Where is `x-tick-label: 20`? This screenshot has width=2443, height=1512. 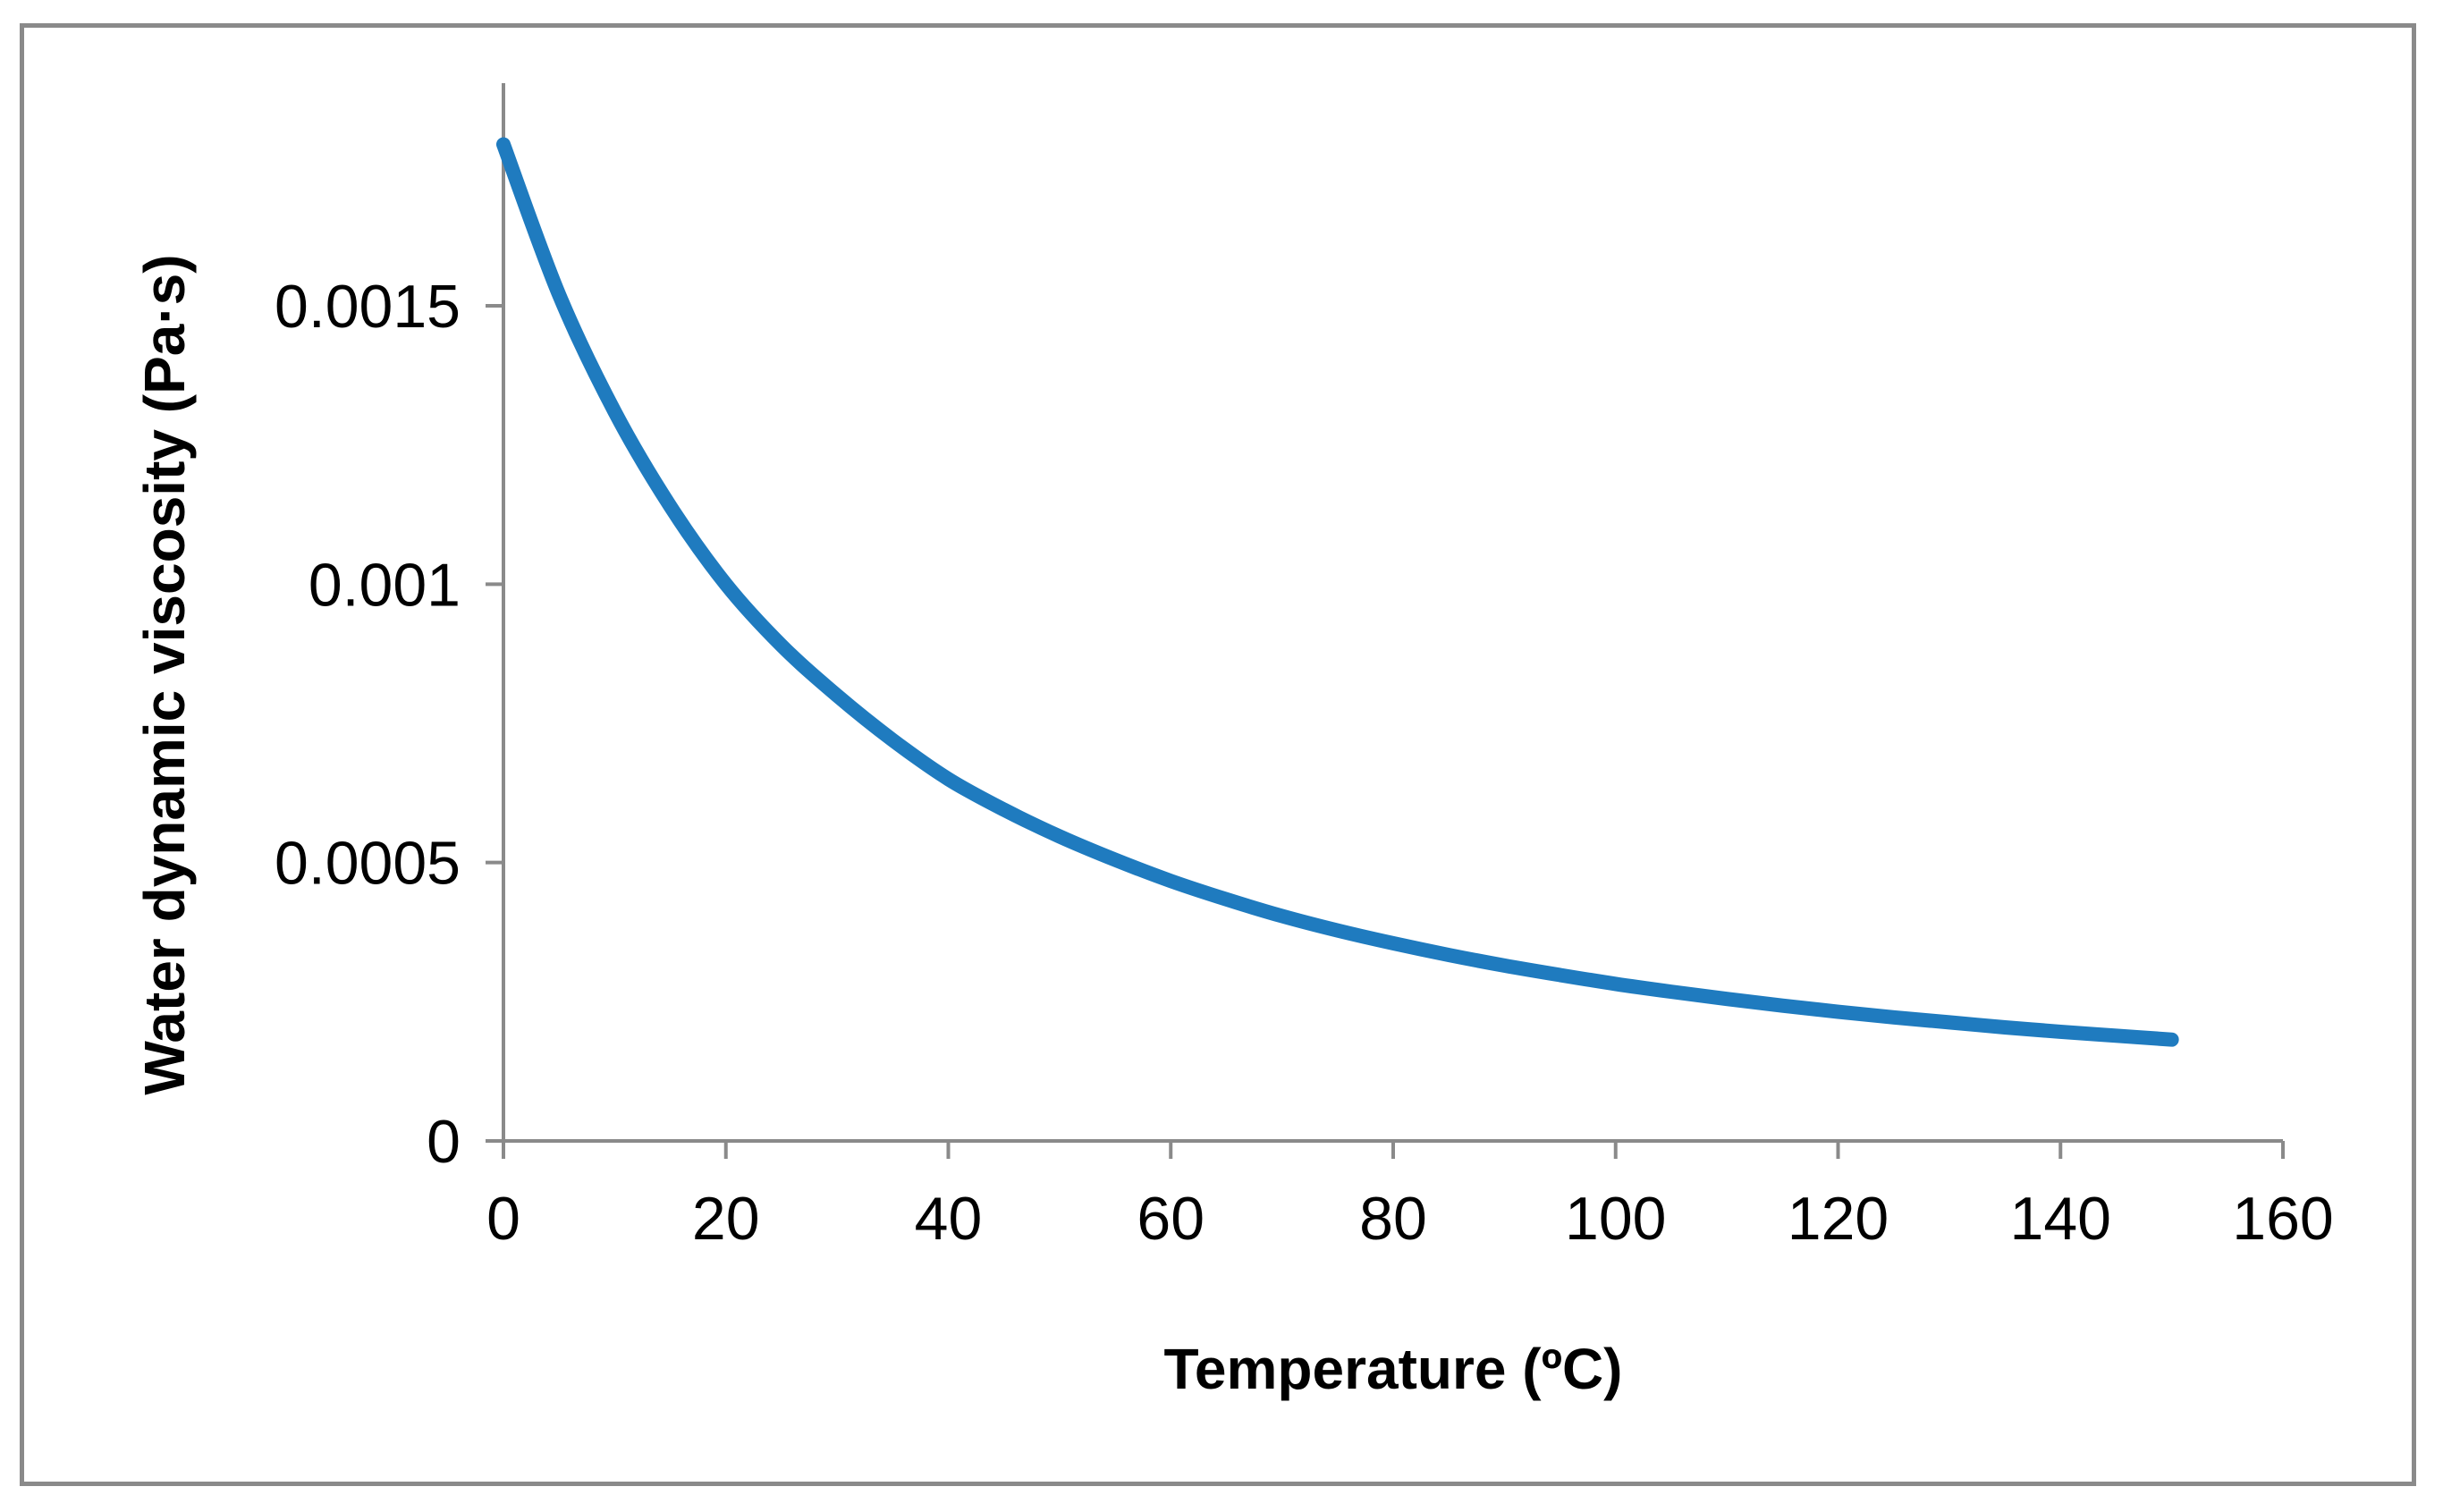 x-tick-label: 20 is located at coordinates (726, 1219).